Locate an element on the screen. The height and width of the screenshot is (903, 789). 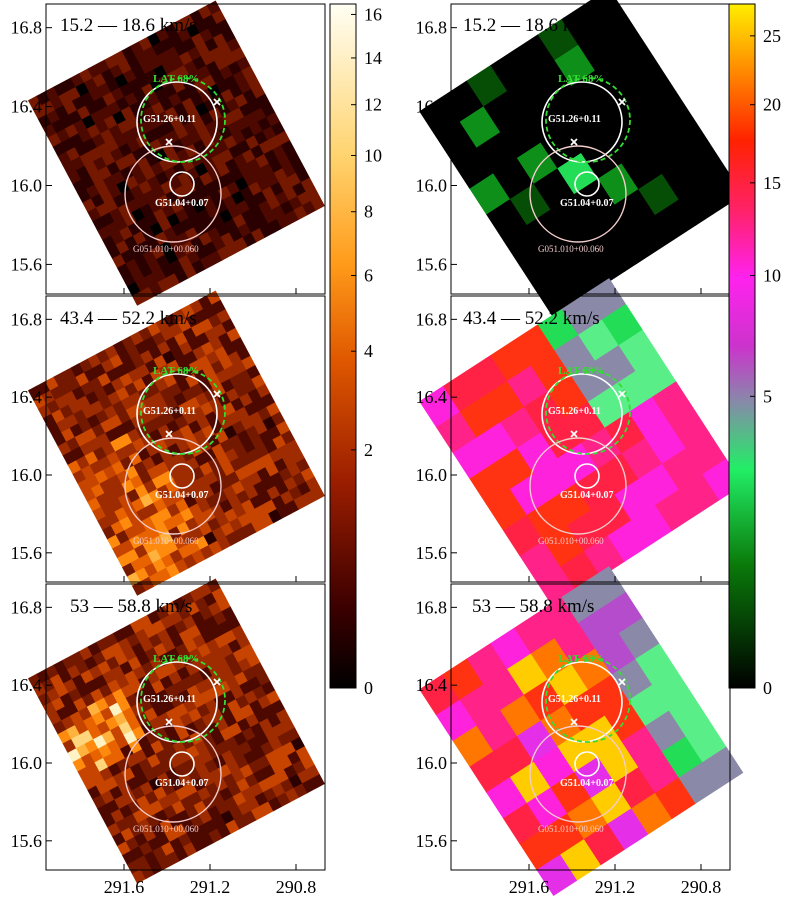
colorbar: 0 2 4 6 8 10 12 14 16 is located at coordinates (355, 350).